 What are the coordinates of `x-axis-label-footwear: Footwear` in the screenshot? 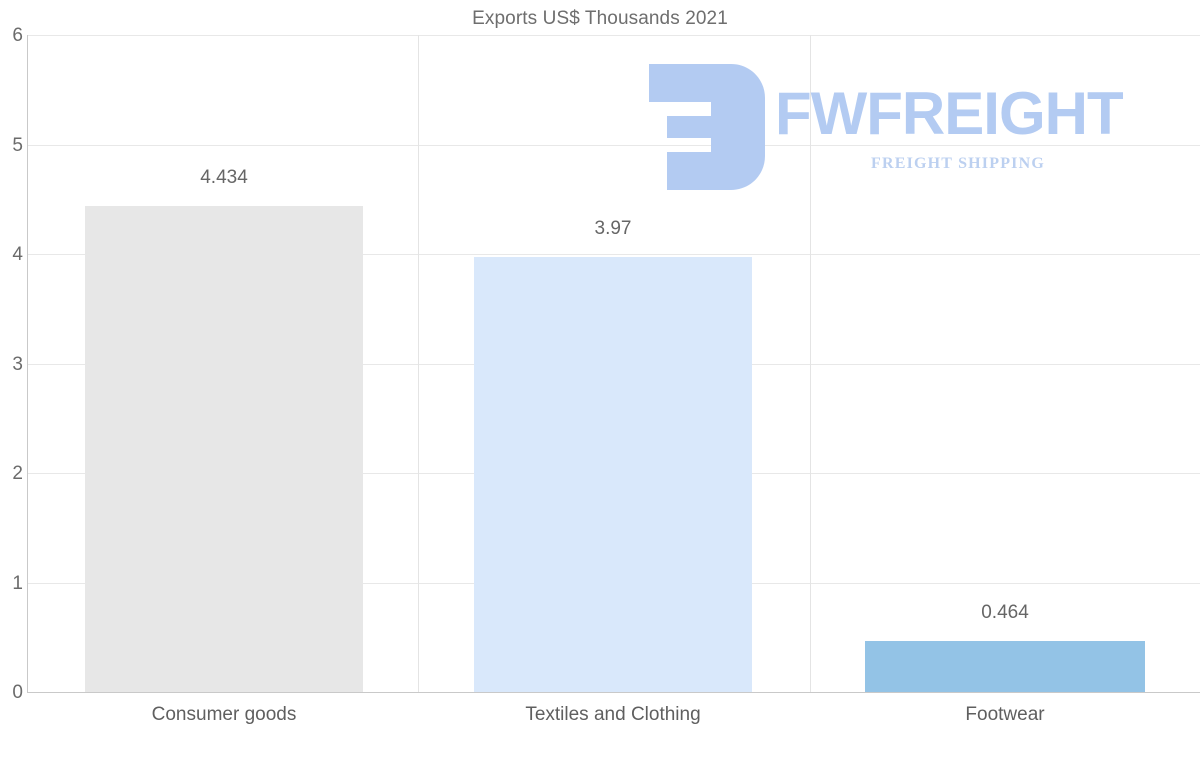 It's located at (1005, 714).